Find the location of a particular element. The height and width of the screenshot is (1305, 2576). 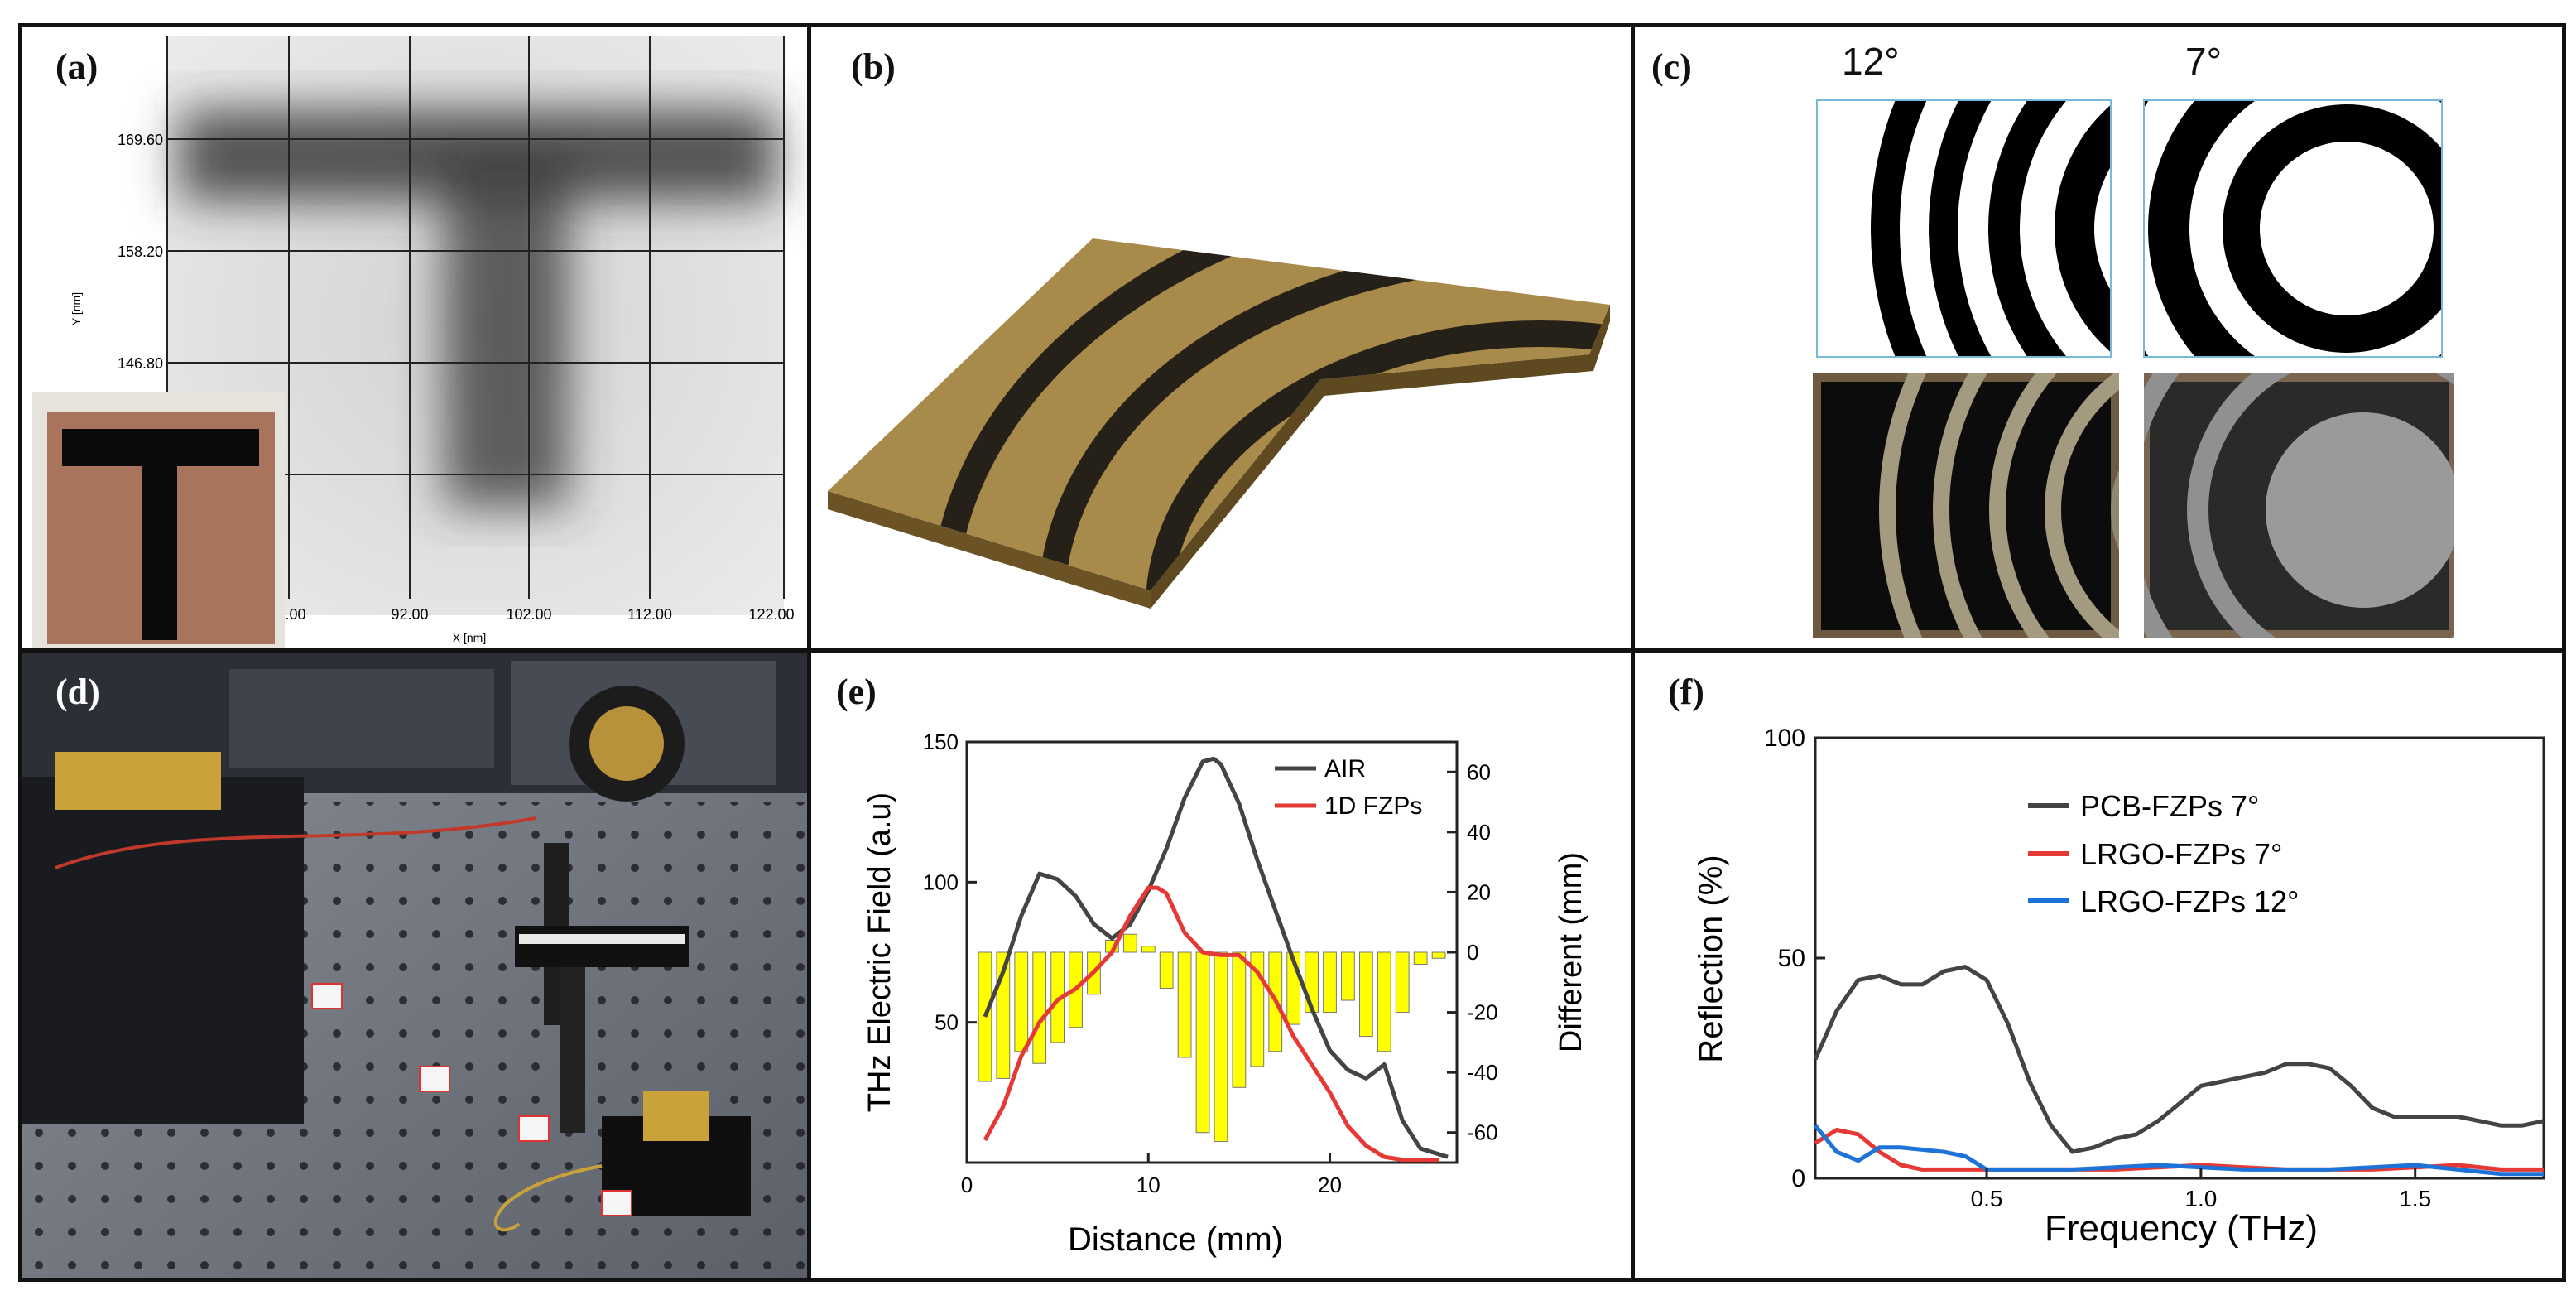

t-sample-inset-photo is located at coordinates (158, 520).